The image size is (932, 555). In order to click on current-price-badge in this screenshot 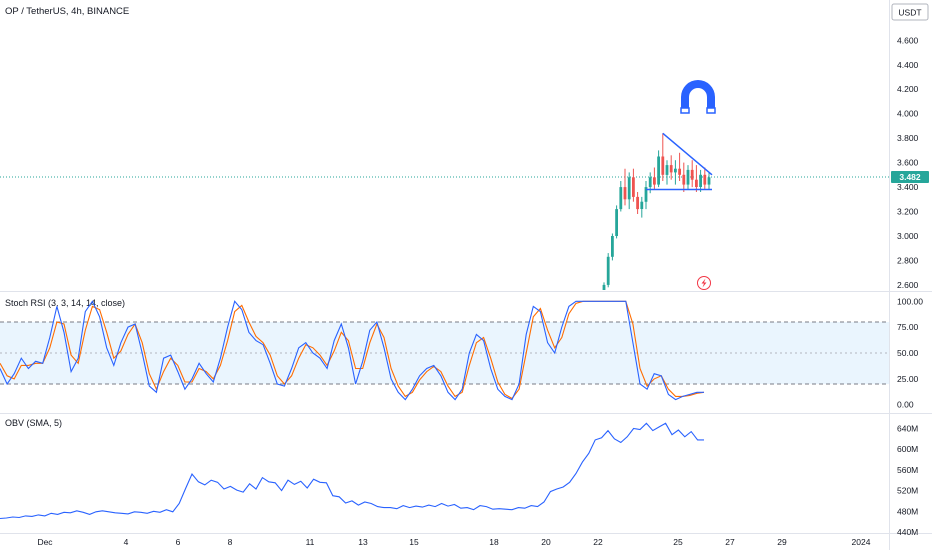, I will do `click(910, 177)`.